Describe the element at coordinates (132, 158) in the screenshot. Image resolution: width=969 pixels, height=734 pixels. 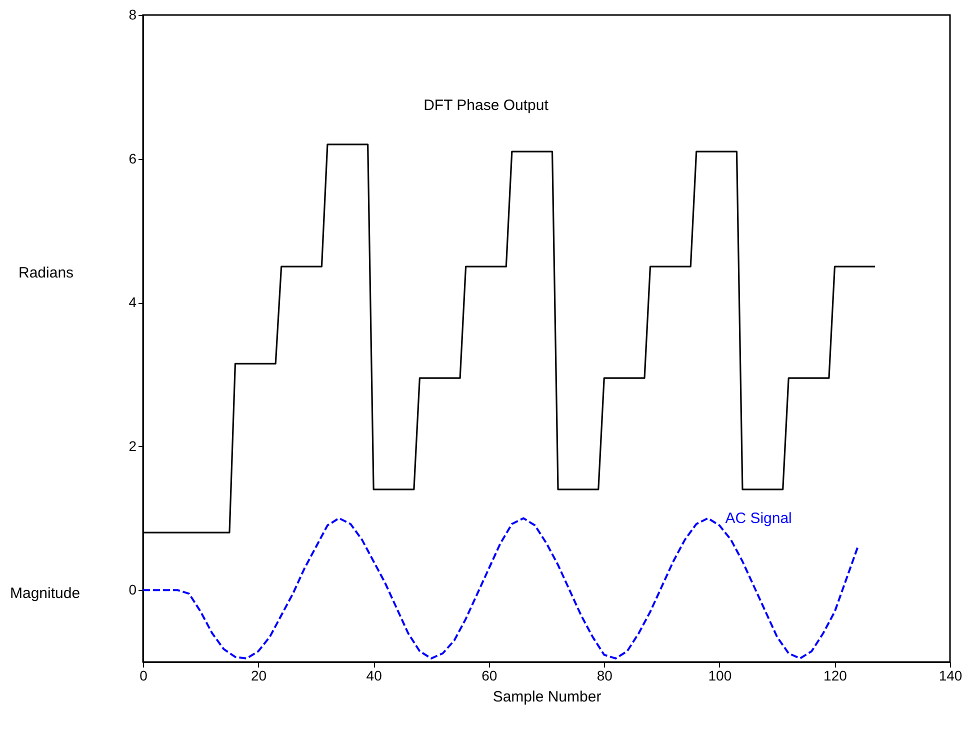
I see `y-tick-label: 6` at that location.